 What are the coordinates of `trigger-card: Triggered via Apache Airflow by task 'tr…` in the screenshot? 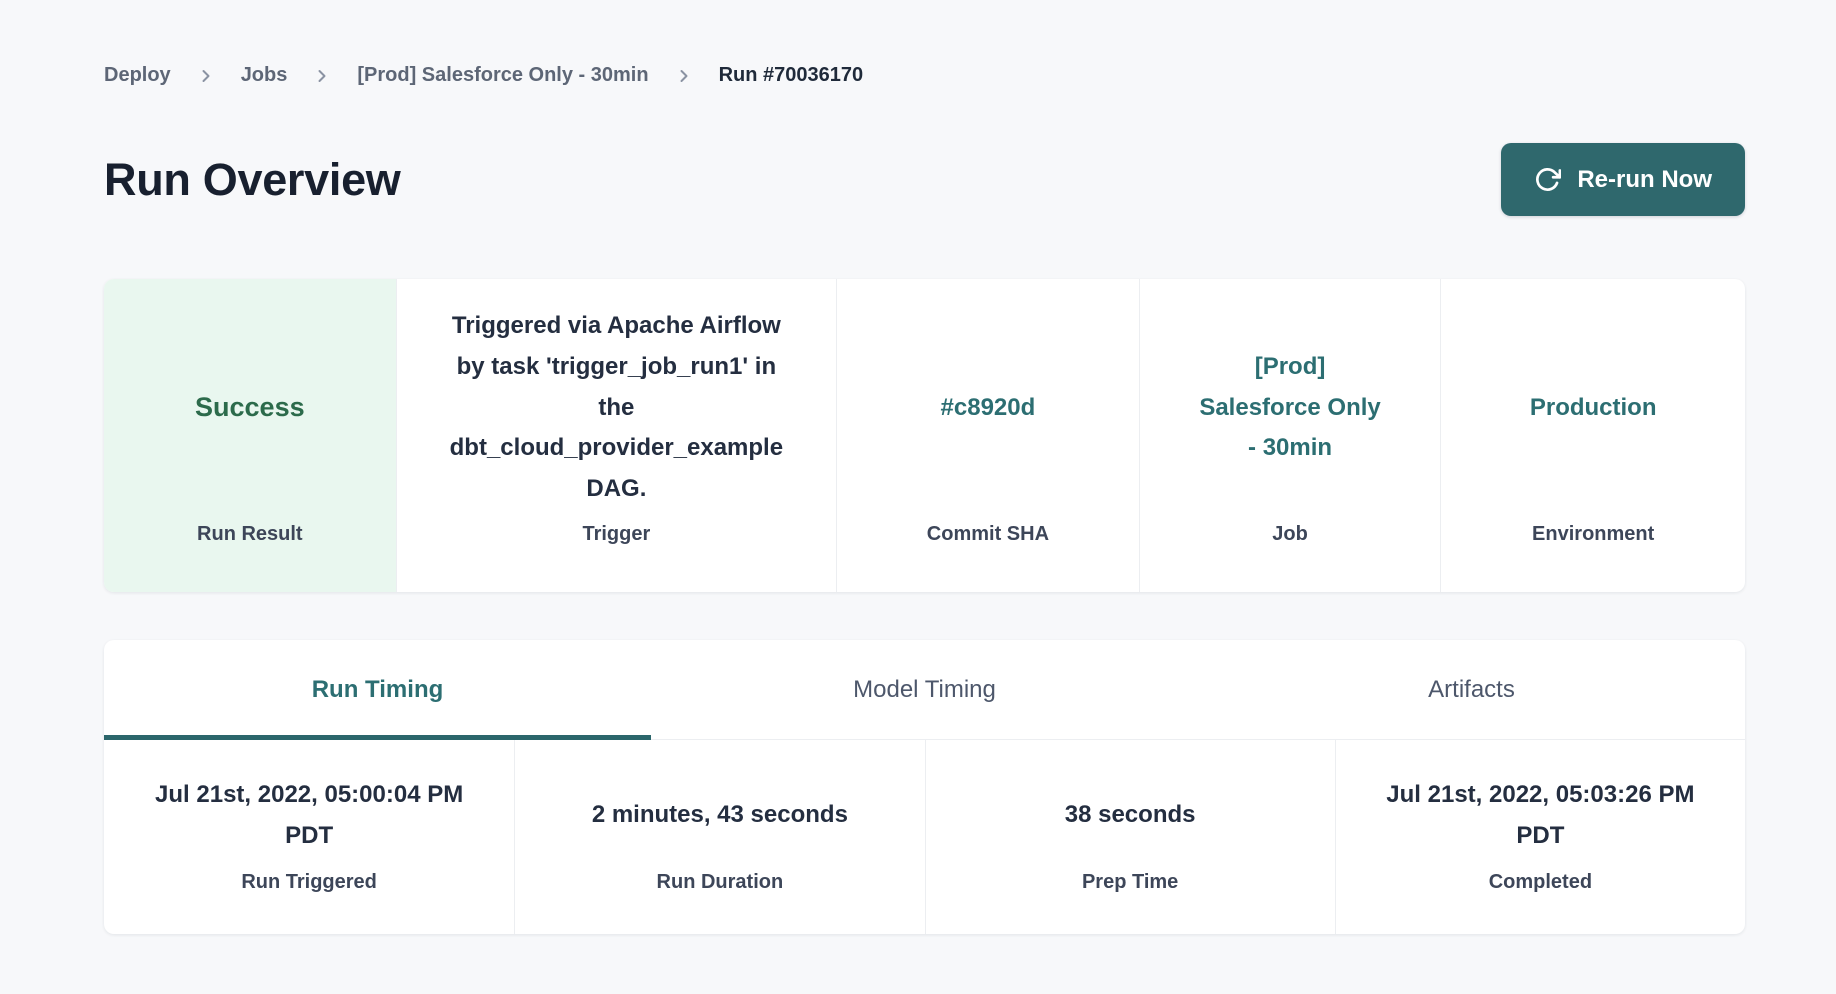 It's located at (615, 435).